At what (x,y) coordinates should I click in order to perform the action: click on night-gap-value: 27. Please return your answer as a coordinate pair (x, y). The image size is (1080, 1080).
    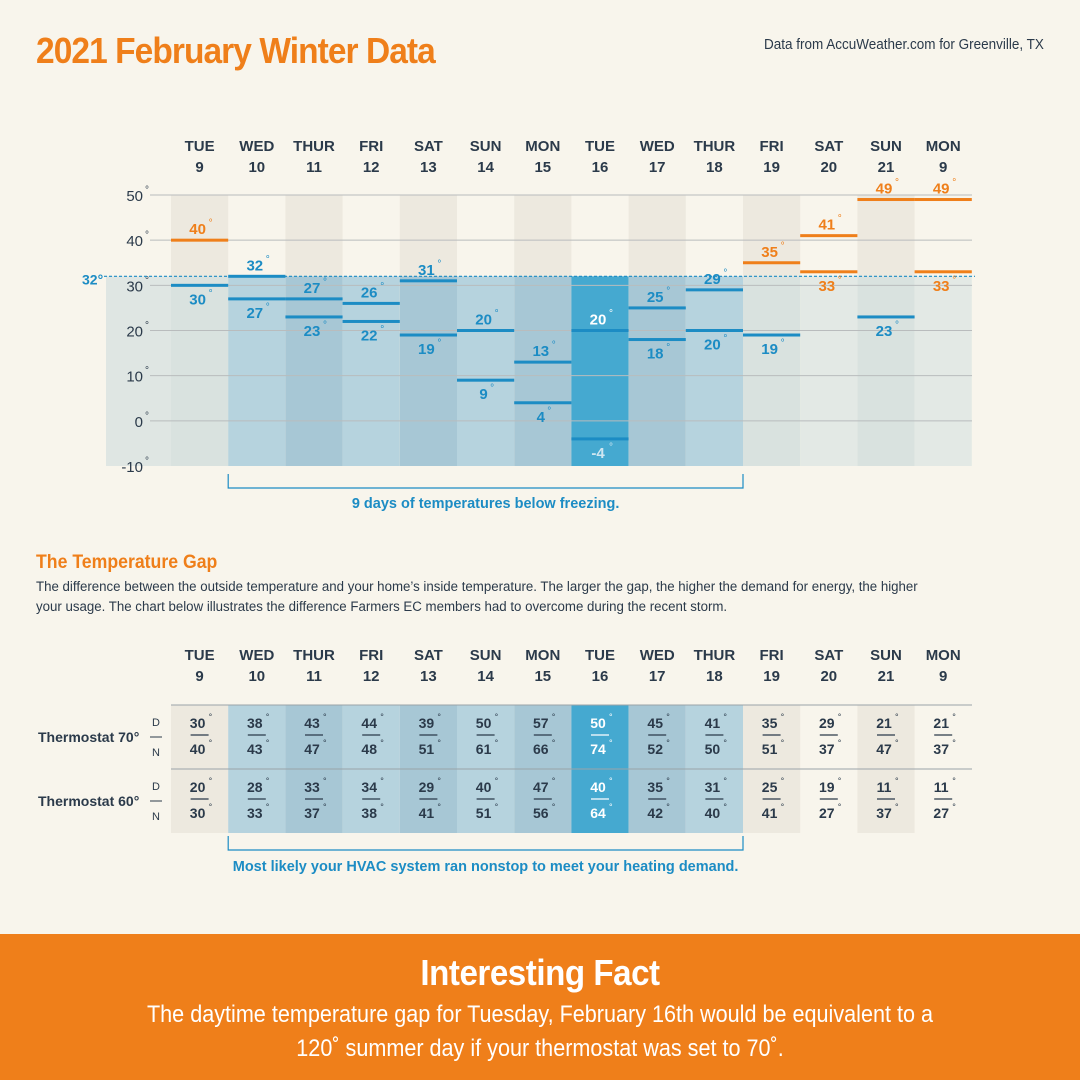
    Looking at the image, I should click on (827, 813).